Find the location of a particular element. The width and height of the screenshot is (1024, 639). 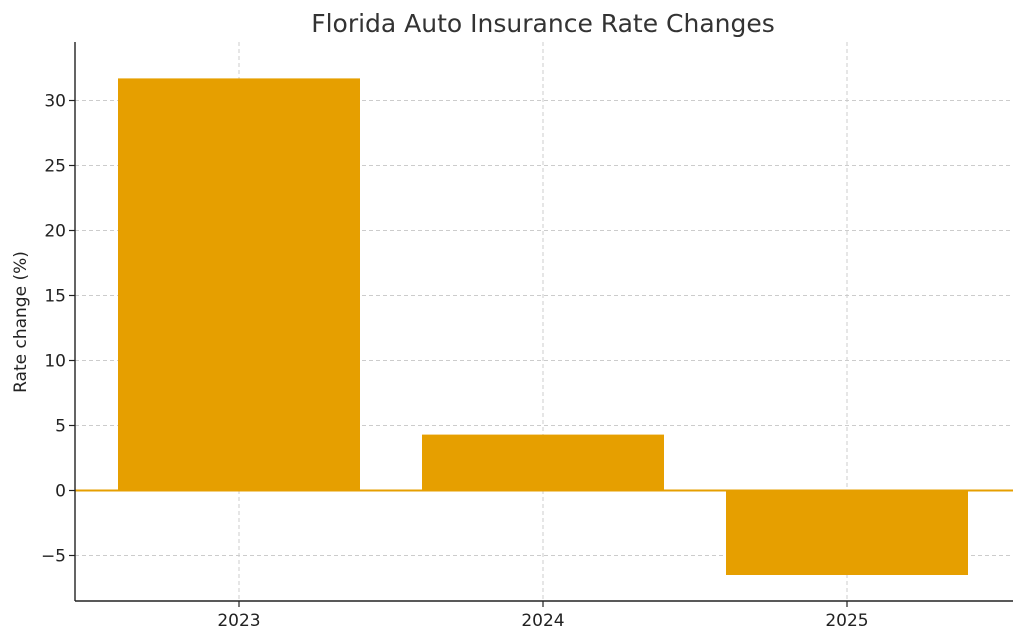

bar-2024 is located at coordinates (543, 462).